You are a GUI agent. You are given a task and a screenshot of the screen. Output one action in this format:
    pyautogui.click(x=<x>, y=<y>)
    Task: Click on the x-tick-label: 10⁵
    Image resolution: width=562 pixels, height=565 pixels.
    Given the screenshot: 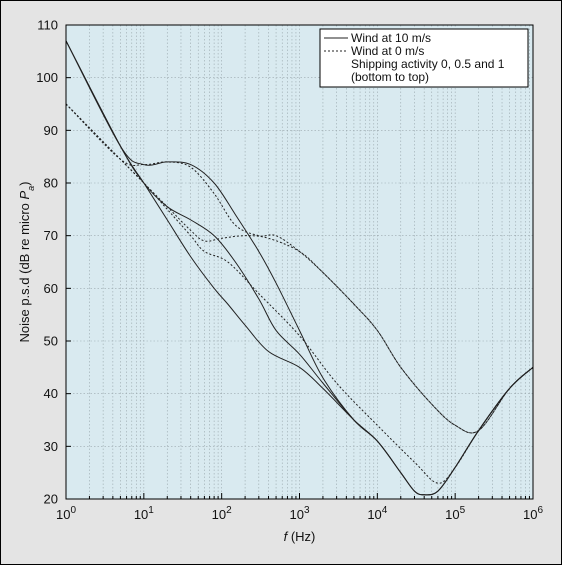 What is the action you would take?
    pyautogui.click(x=455, y=513)
    